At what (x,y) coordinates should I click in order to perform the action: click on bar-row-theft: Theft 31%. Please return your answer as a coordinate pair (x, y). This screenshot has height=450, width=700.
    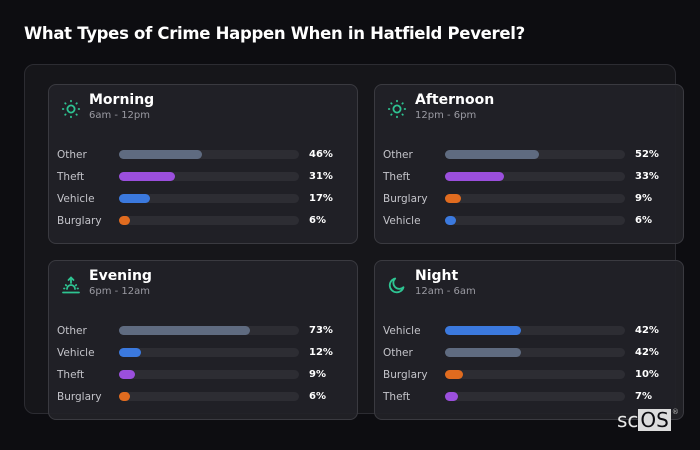
    Looking at the image, I should click on (205, 180).